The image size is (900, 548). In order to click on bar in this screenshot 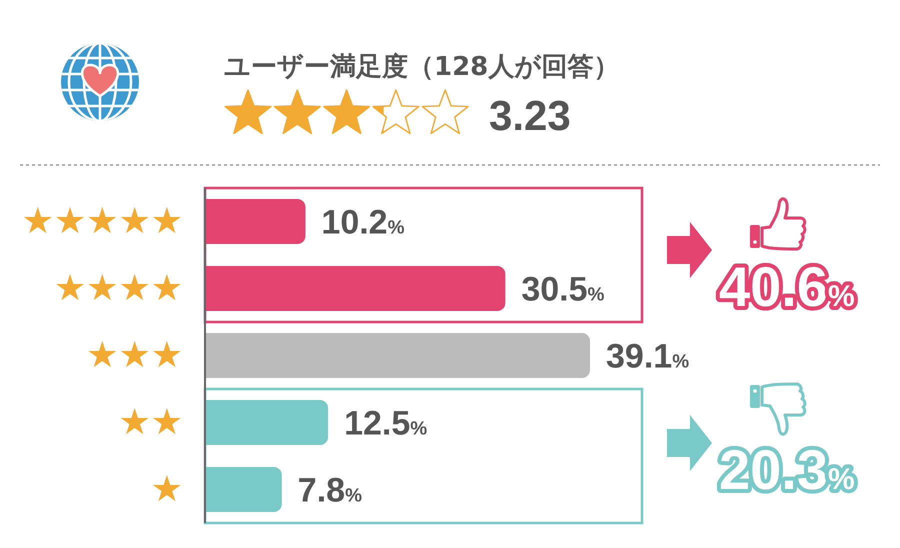, I will do `click(397, 355)`.